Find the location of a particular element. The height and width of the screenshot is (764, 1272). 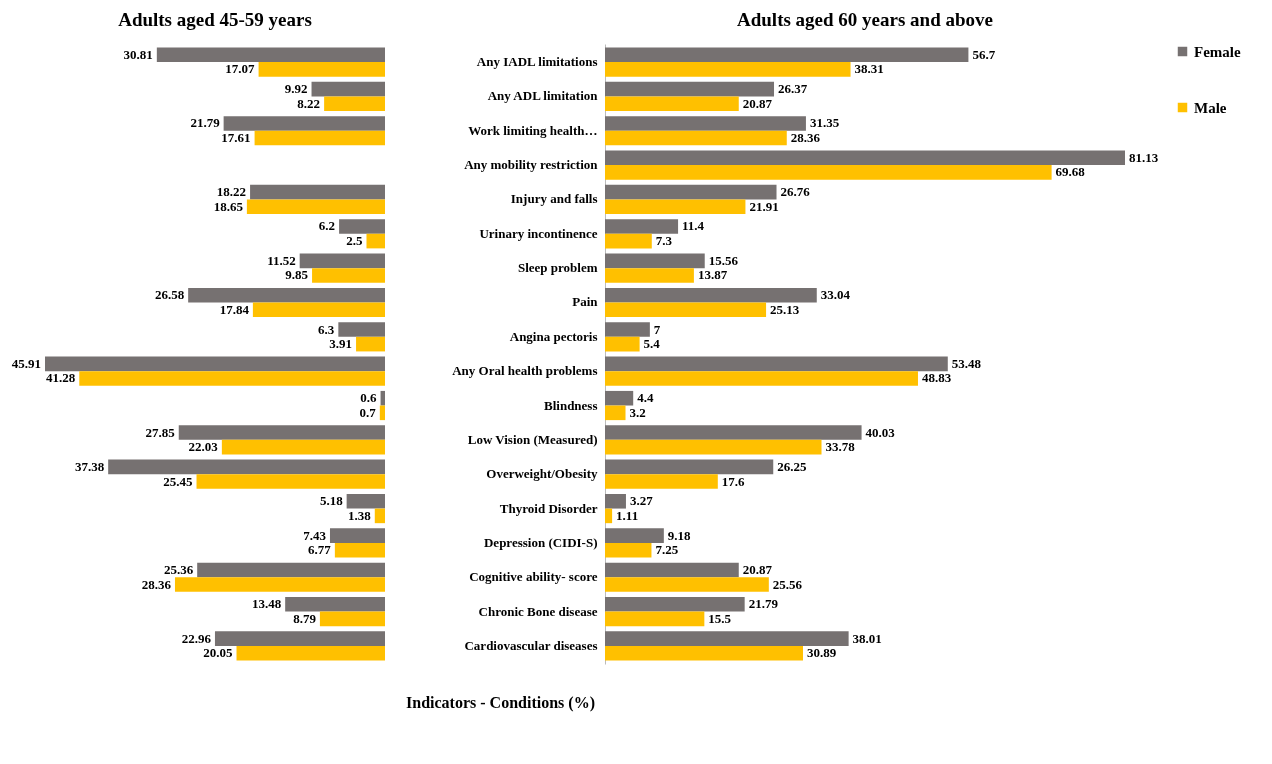

y-axis-title: Indicators - Conditions (%) is located at coordinates (500, 702).